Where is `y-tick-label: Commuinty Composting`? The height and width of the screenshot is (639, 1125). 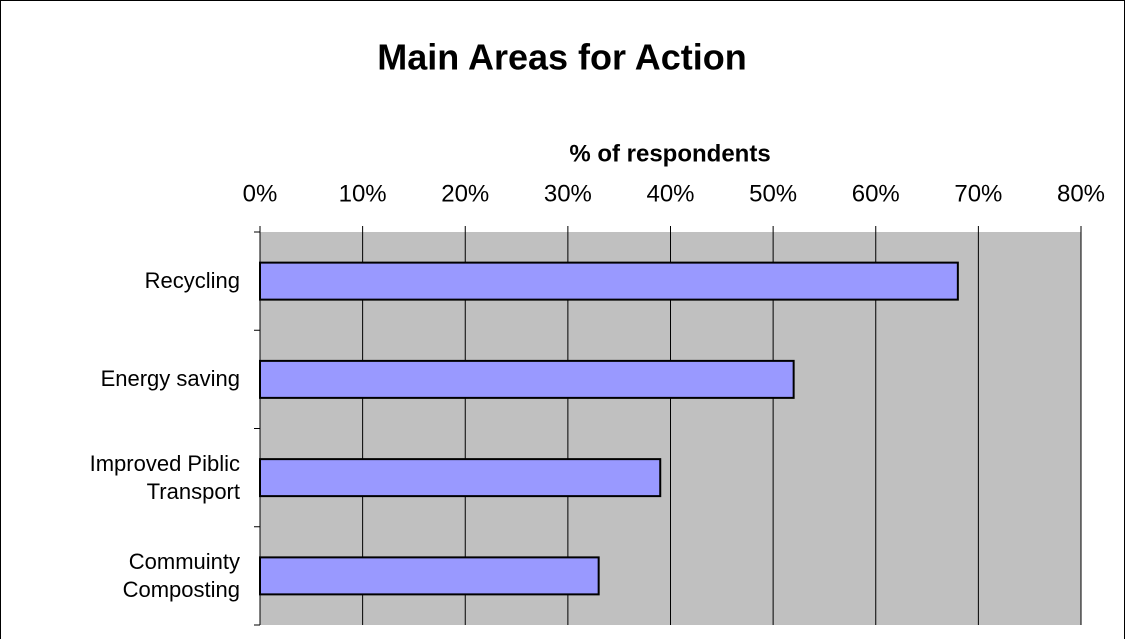
y-tick-label: Commuinty Composting is located at coordinates (181, 575).